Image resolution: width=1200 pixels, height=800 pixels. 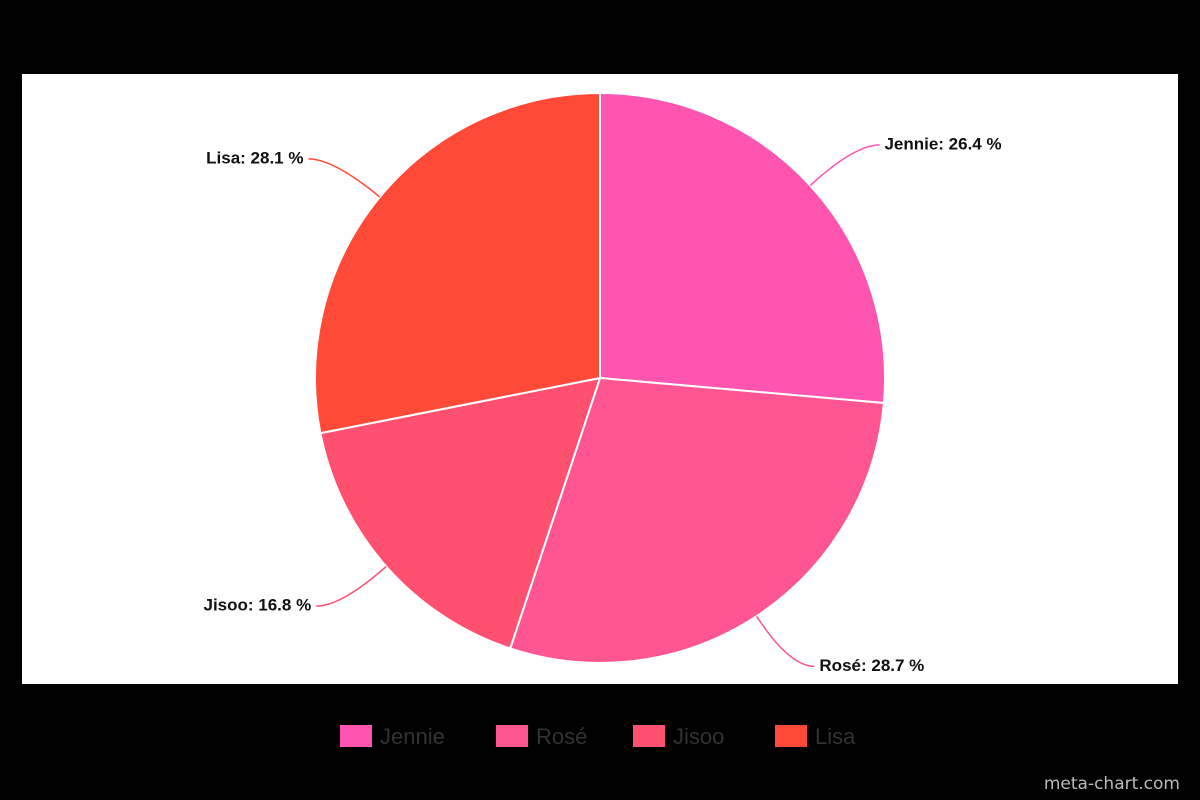 I want to click on credit: meta-chart.com, so click(x=1112, y=784).